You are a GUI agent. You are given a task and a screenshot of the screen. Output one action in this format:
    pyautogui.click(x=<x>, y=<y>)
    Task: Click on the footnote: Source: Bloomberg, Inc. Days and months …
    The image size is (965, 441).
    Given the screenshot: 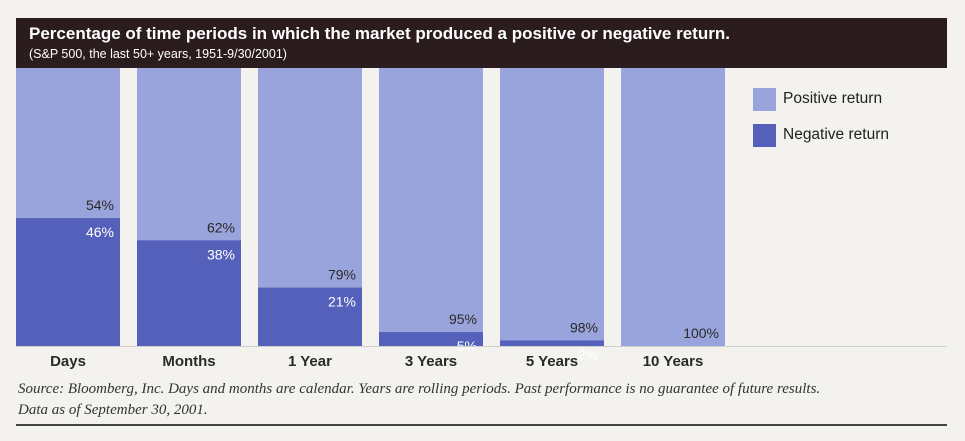 What is the action you would take?
    pyautogui.click(x=483, y=400)
    